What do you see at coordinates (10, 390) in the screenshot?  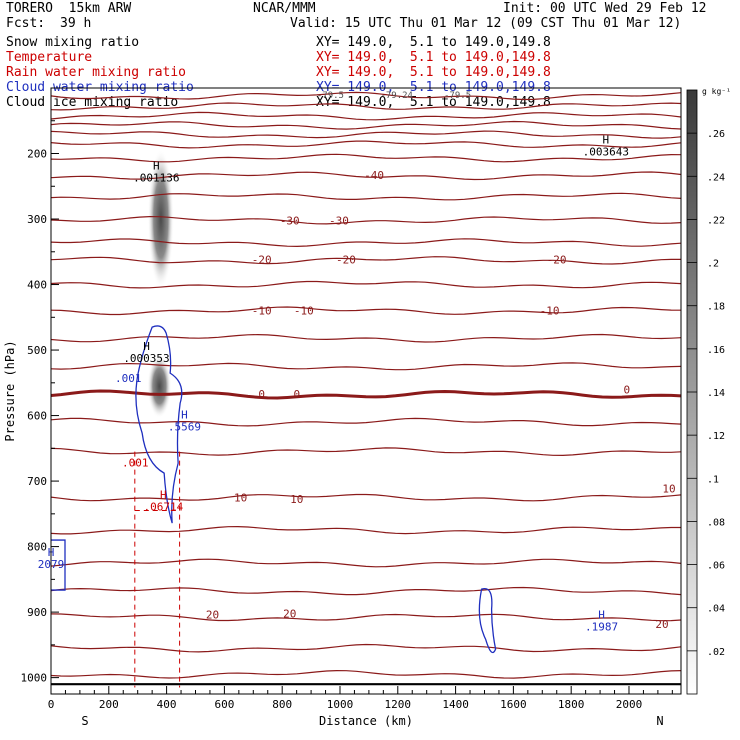 I see `y-axis-label: Pressure (hPa)` at bounding box center [10, 390].